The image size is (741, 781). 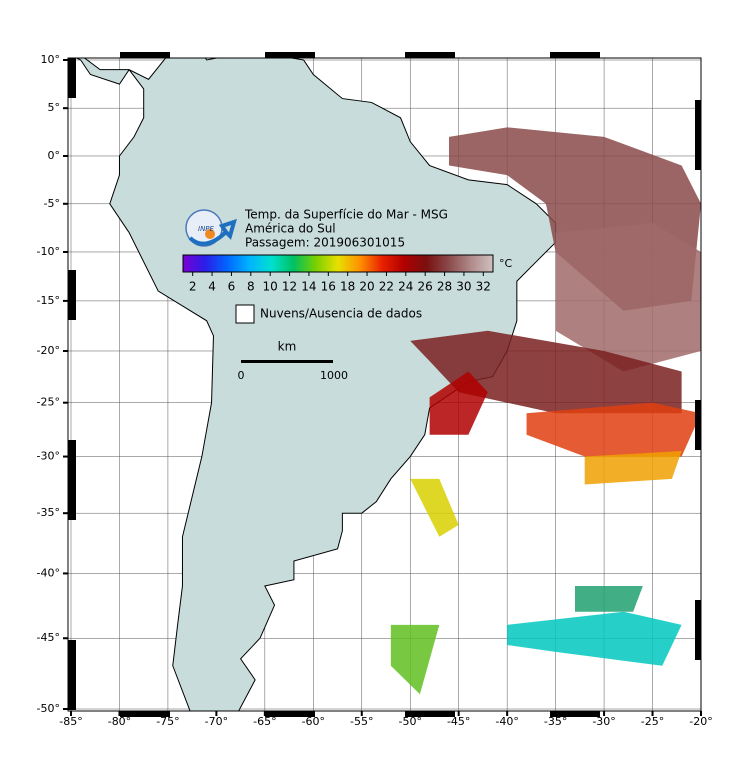 What do you see at coordinates (48, 350) in the screenshot?
I see `y-tick-label: -20°` at bounding box center [48, 350].